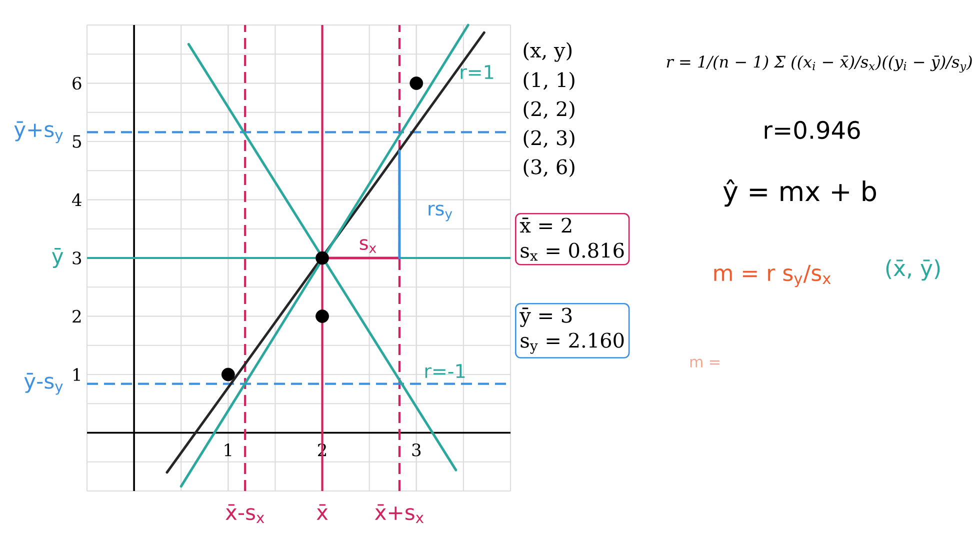 Image resolution: width=980 pixels, height=550 pixels. What do you see at coordinates (546, 225) in the screenshot?
I see `text: x̄ = 2` at bounding box center [546, 225].